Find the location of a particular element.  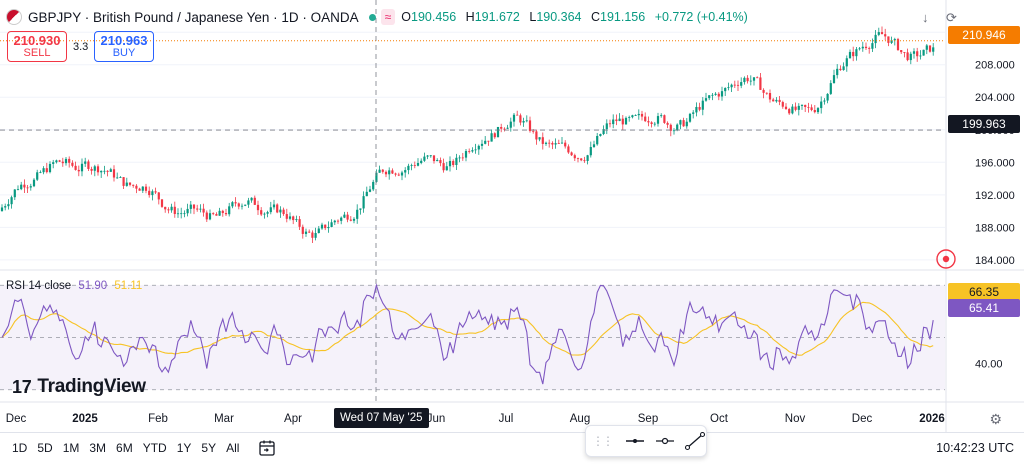

drag-handle-icon: ⋮⋮ is located at coordinates (602, 441).